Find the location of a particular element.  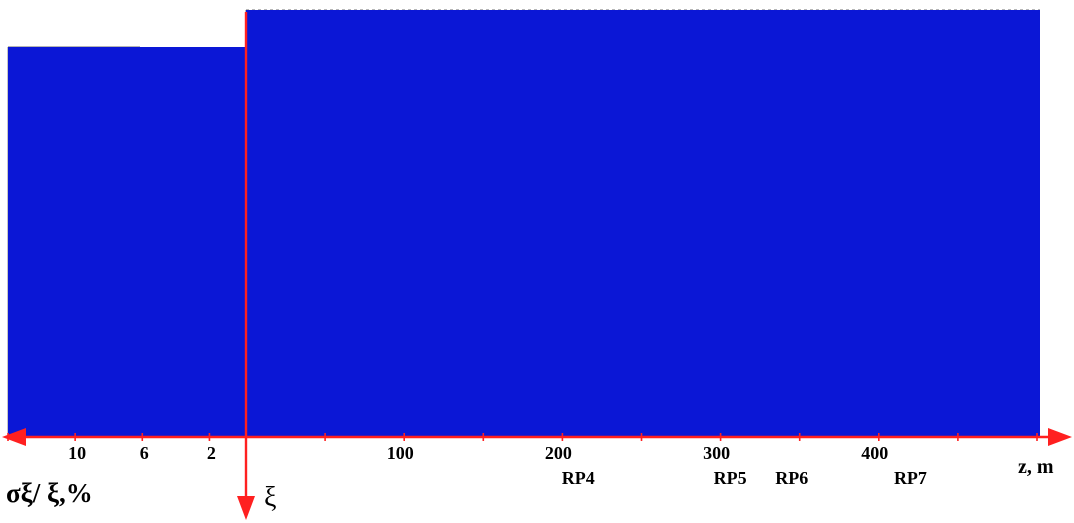

x-tick-label: 400 is located at coordinates (874, 453).